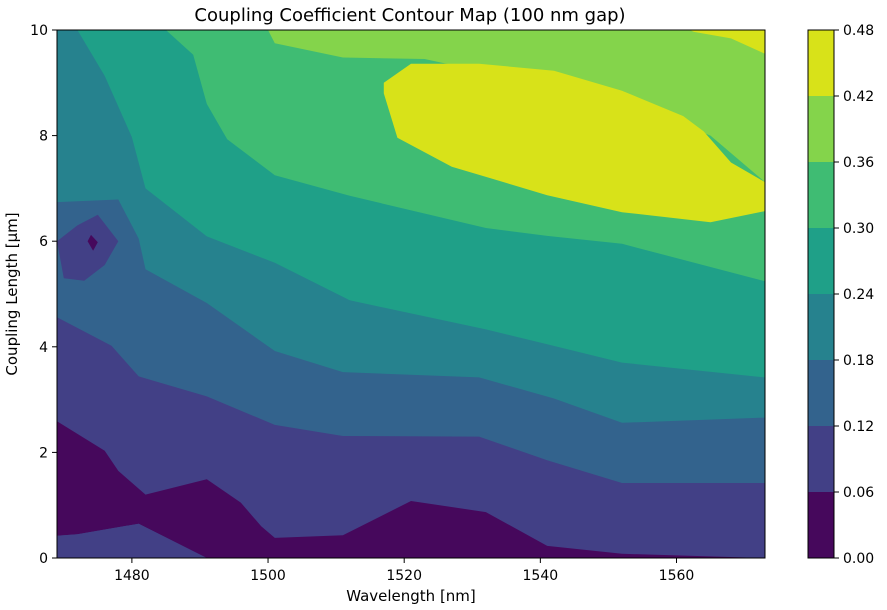 This screenshot has height=610, width=887. I want to click on x-axis: 1480 1500 1520 1540 1560, so click(404, 571).